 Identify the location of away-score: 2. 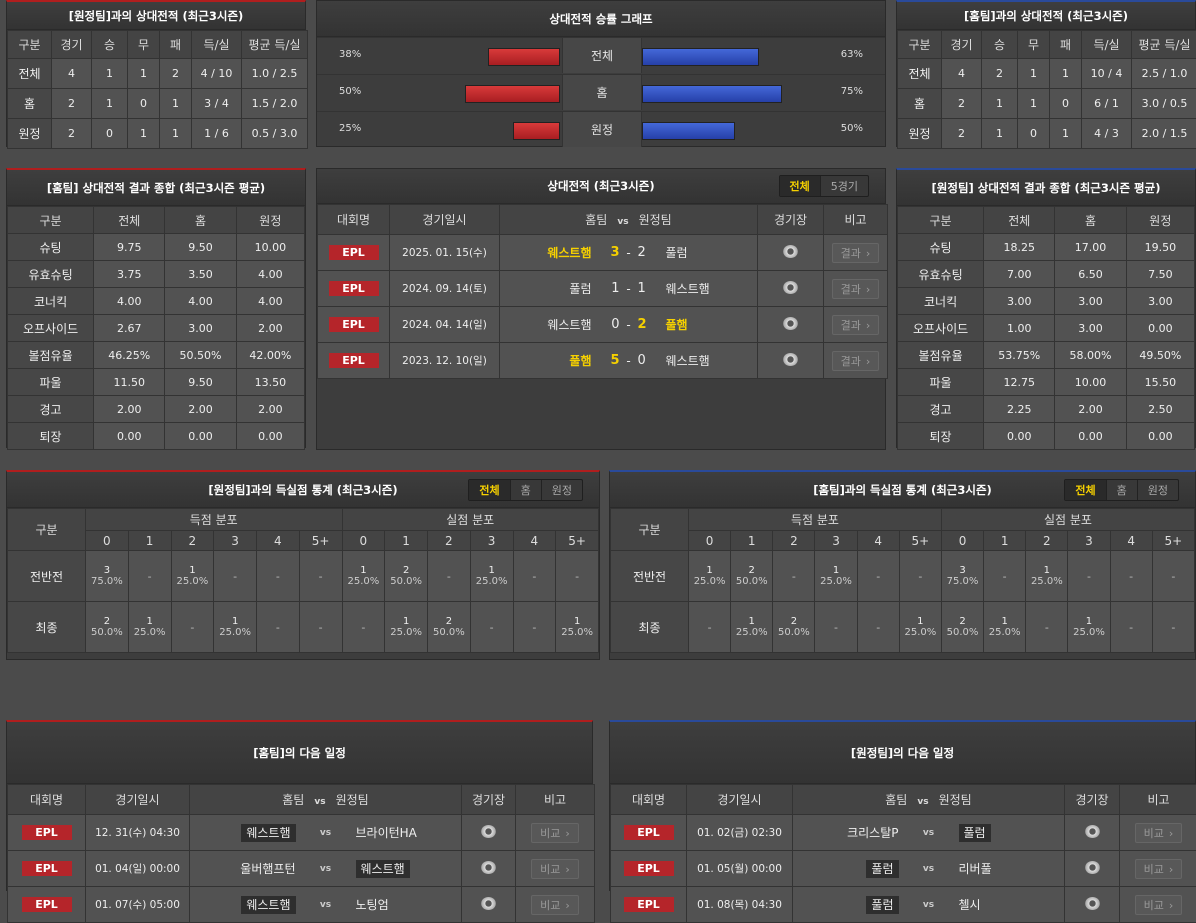
(644, 324).